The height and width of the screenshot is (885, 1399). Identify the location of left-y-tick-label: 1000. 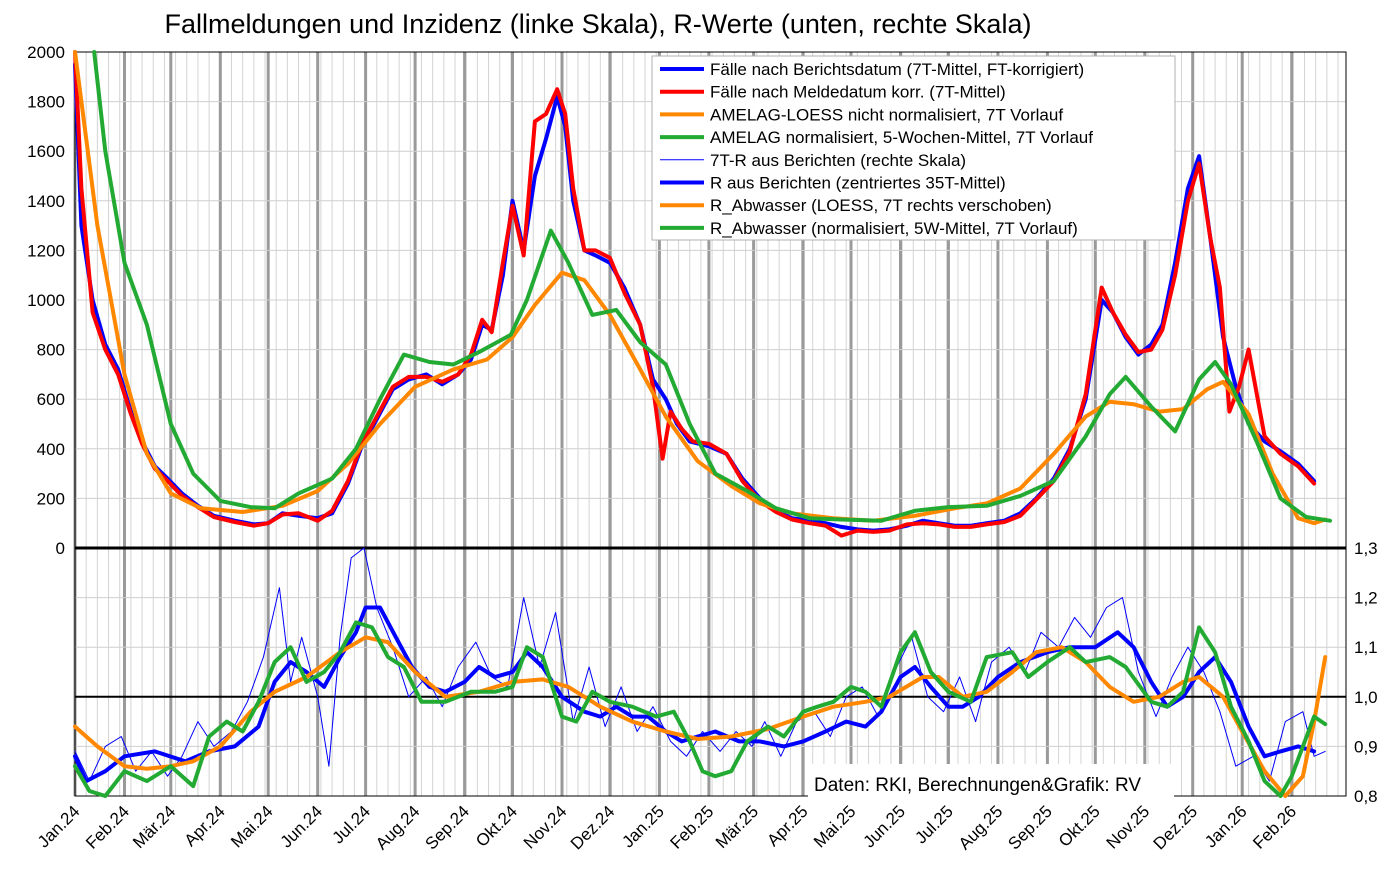
(46, 300).